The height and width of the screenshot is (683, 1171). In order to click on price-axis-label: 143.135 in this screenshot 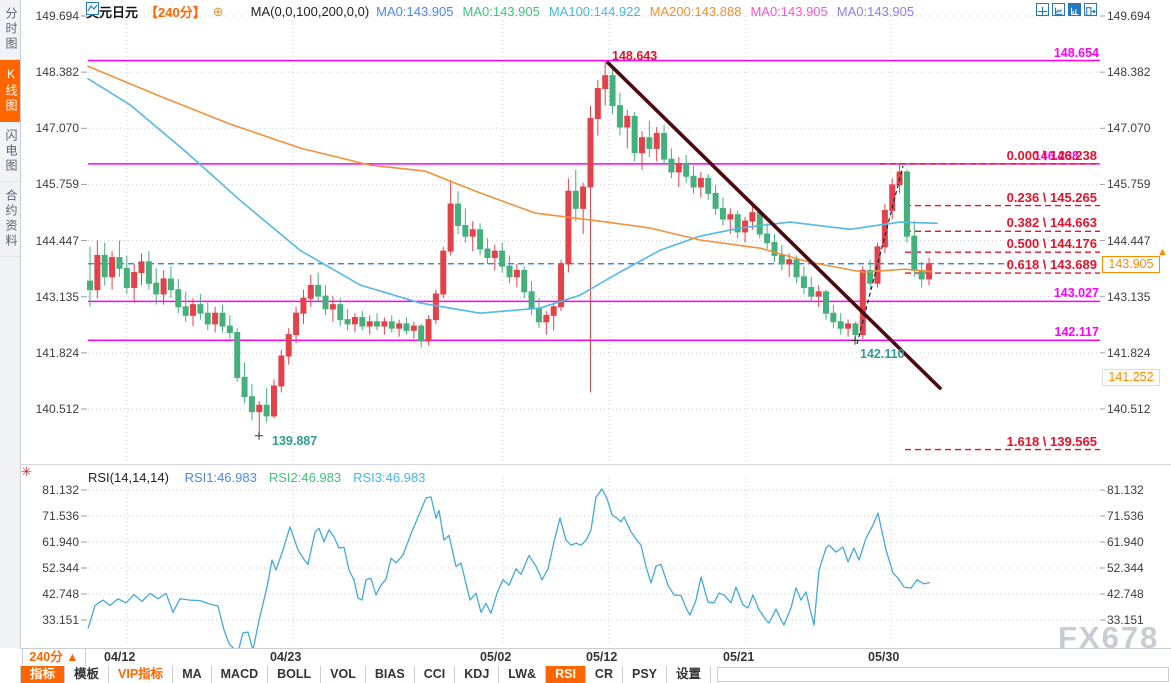, I will do `click(57, 296)`.